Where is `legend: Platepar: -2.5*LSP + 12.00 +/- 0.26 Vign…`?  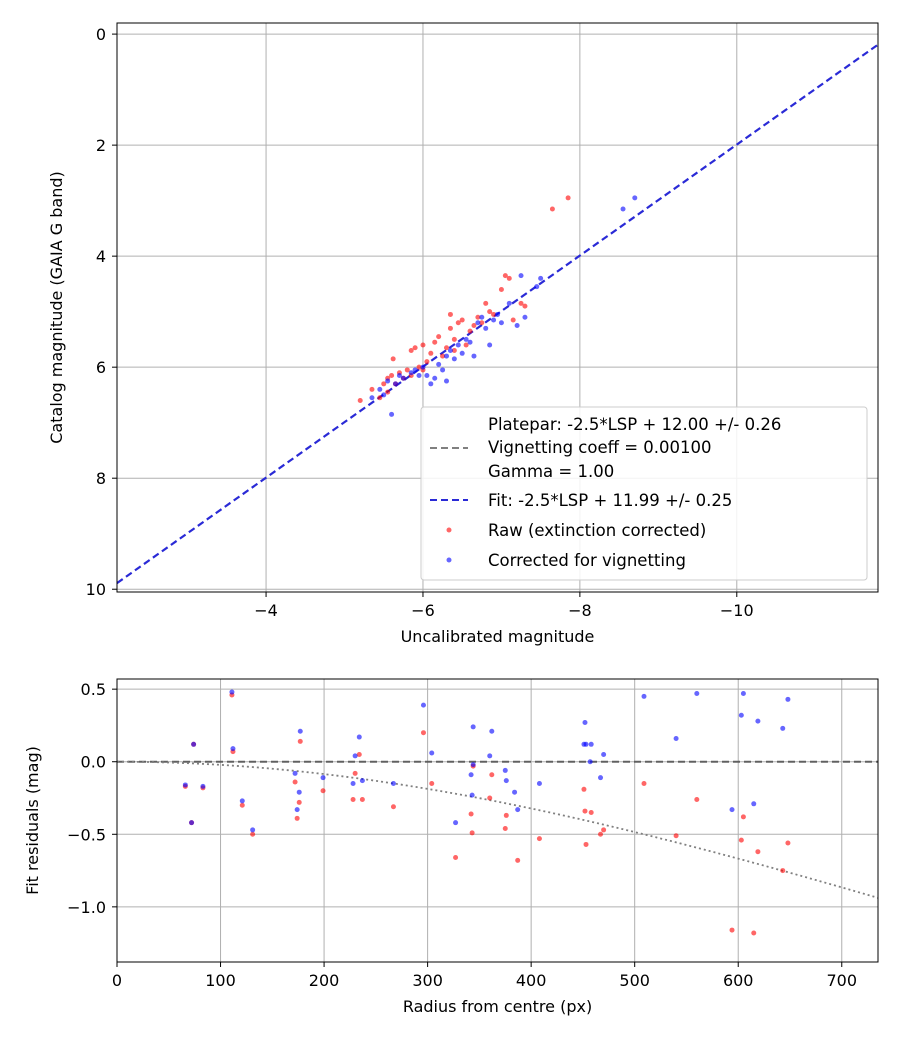 legend: Platepar: -2.5*LSP + 12.00 +/- 0.26 Vign… is located at coordinates (644, 493).